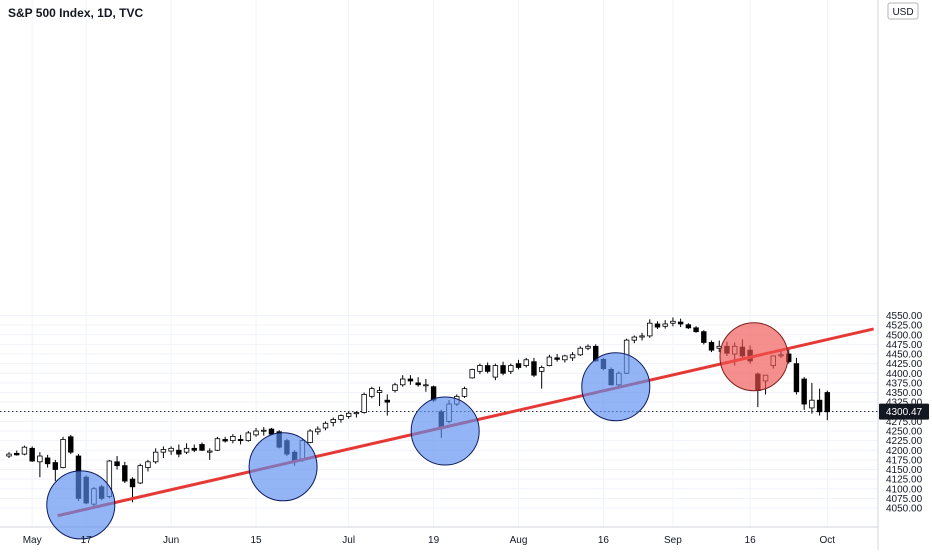 The width and height of the screenshot is (932, 555). I want to click on x-tick-label: Oct, so click(828, 540).